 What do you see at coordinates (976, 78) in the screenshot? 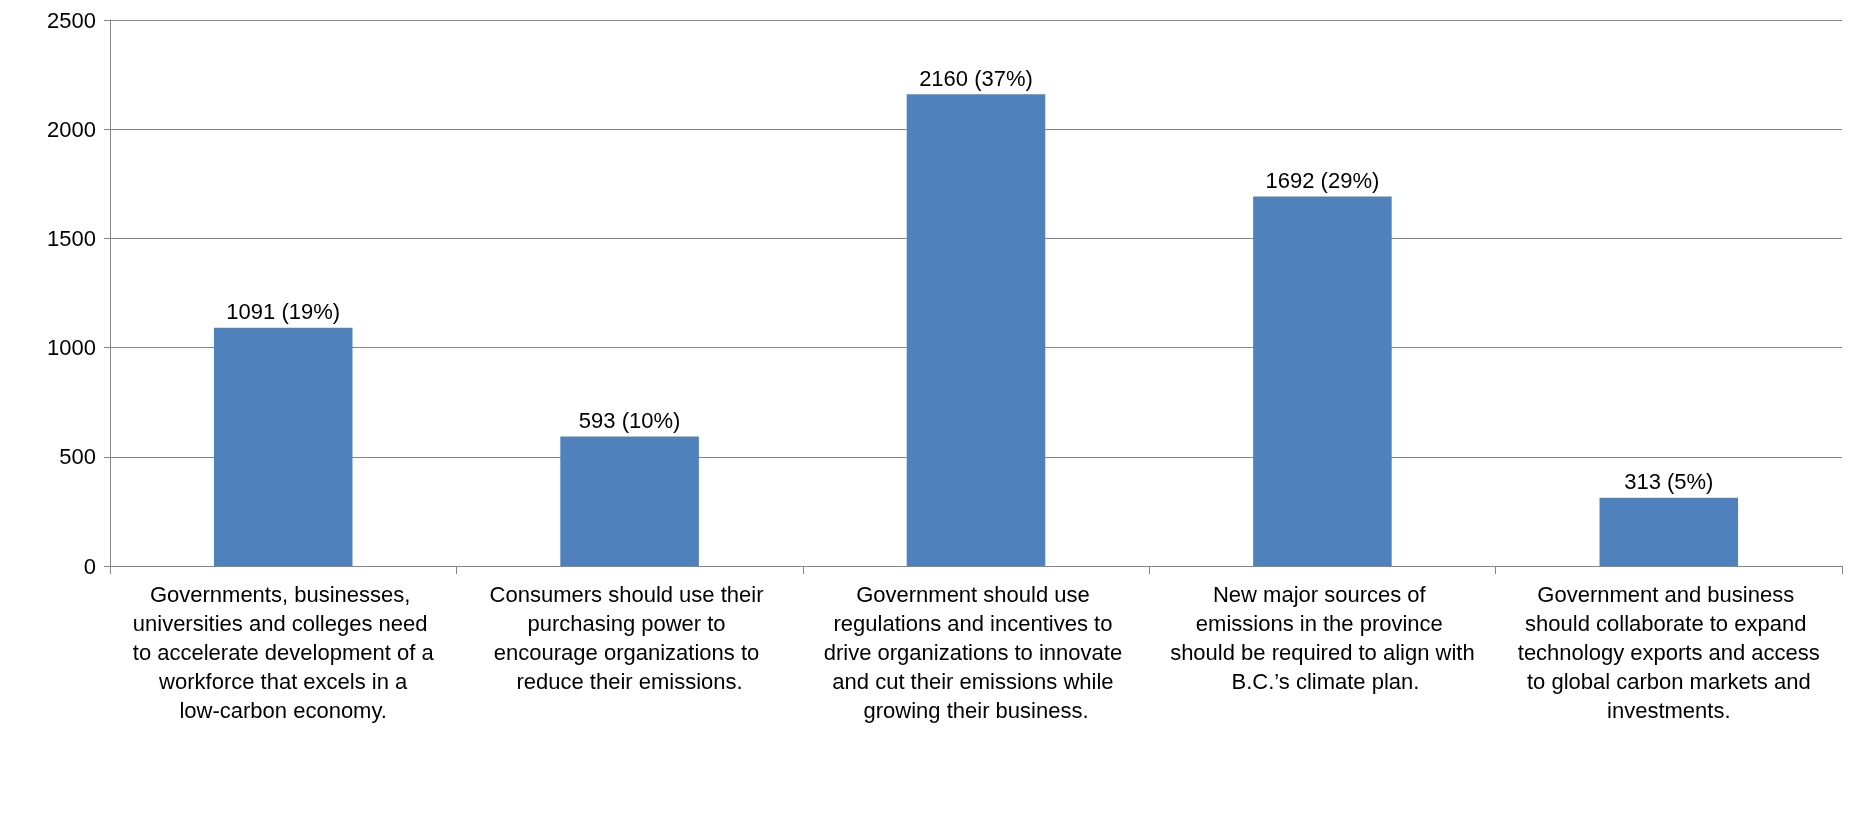
I see `data-label: 2160 (37%)` at bounding box center [976, 78].